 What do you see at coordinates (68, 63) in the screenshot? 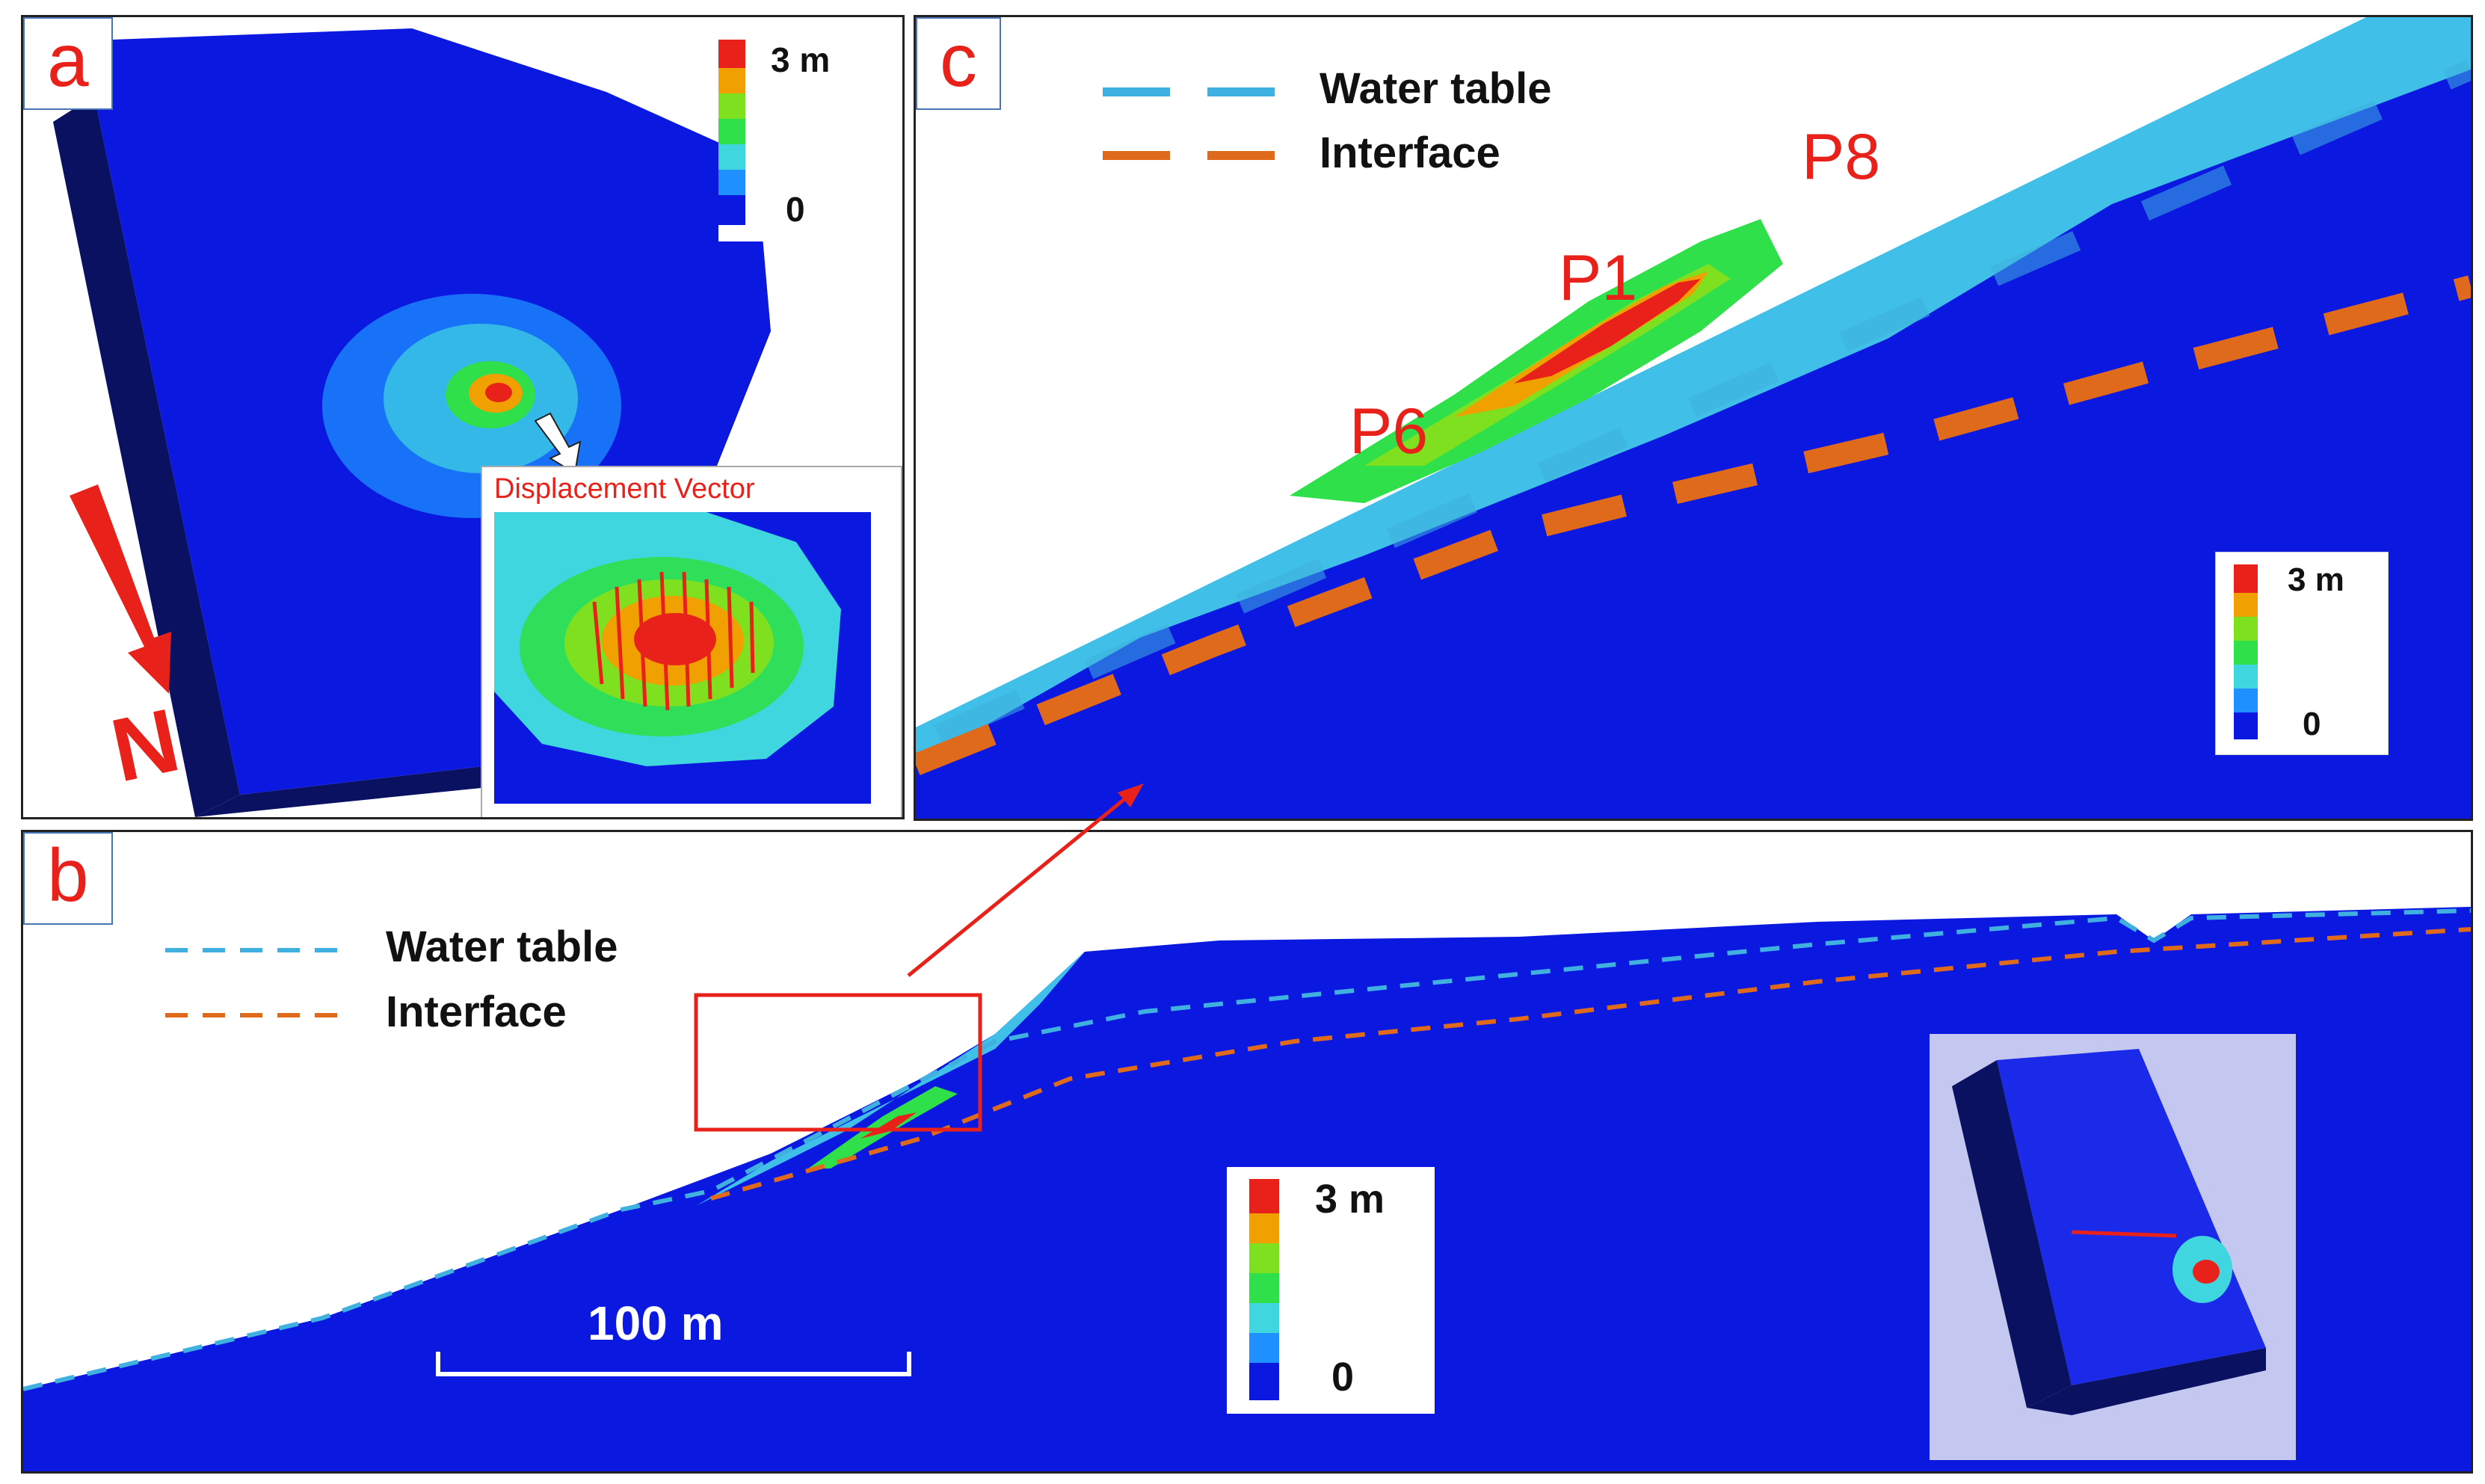
I see `panel-a-label: a` at bounding box center [68, 63].